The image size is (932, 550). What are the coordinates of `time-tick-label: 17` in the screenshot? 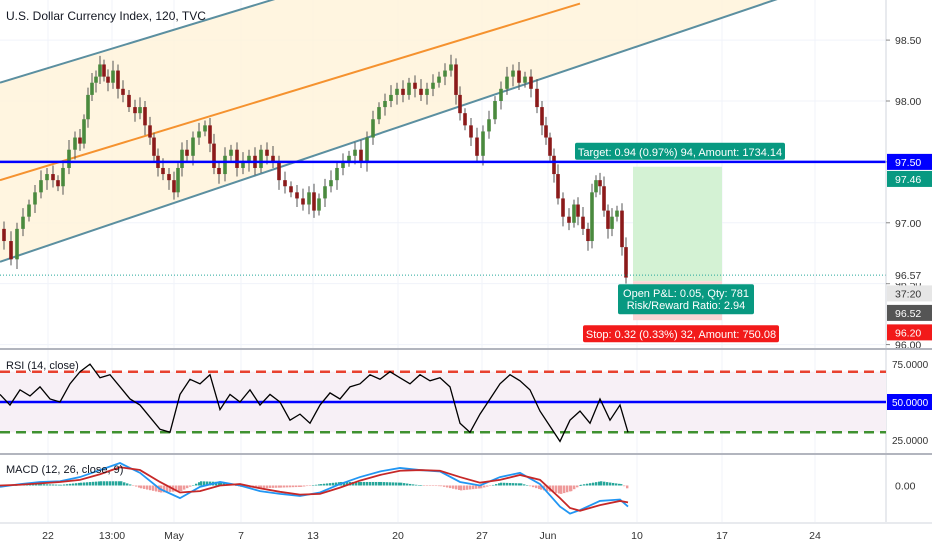 It's located at (722, 536).